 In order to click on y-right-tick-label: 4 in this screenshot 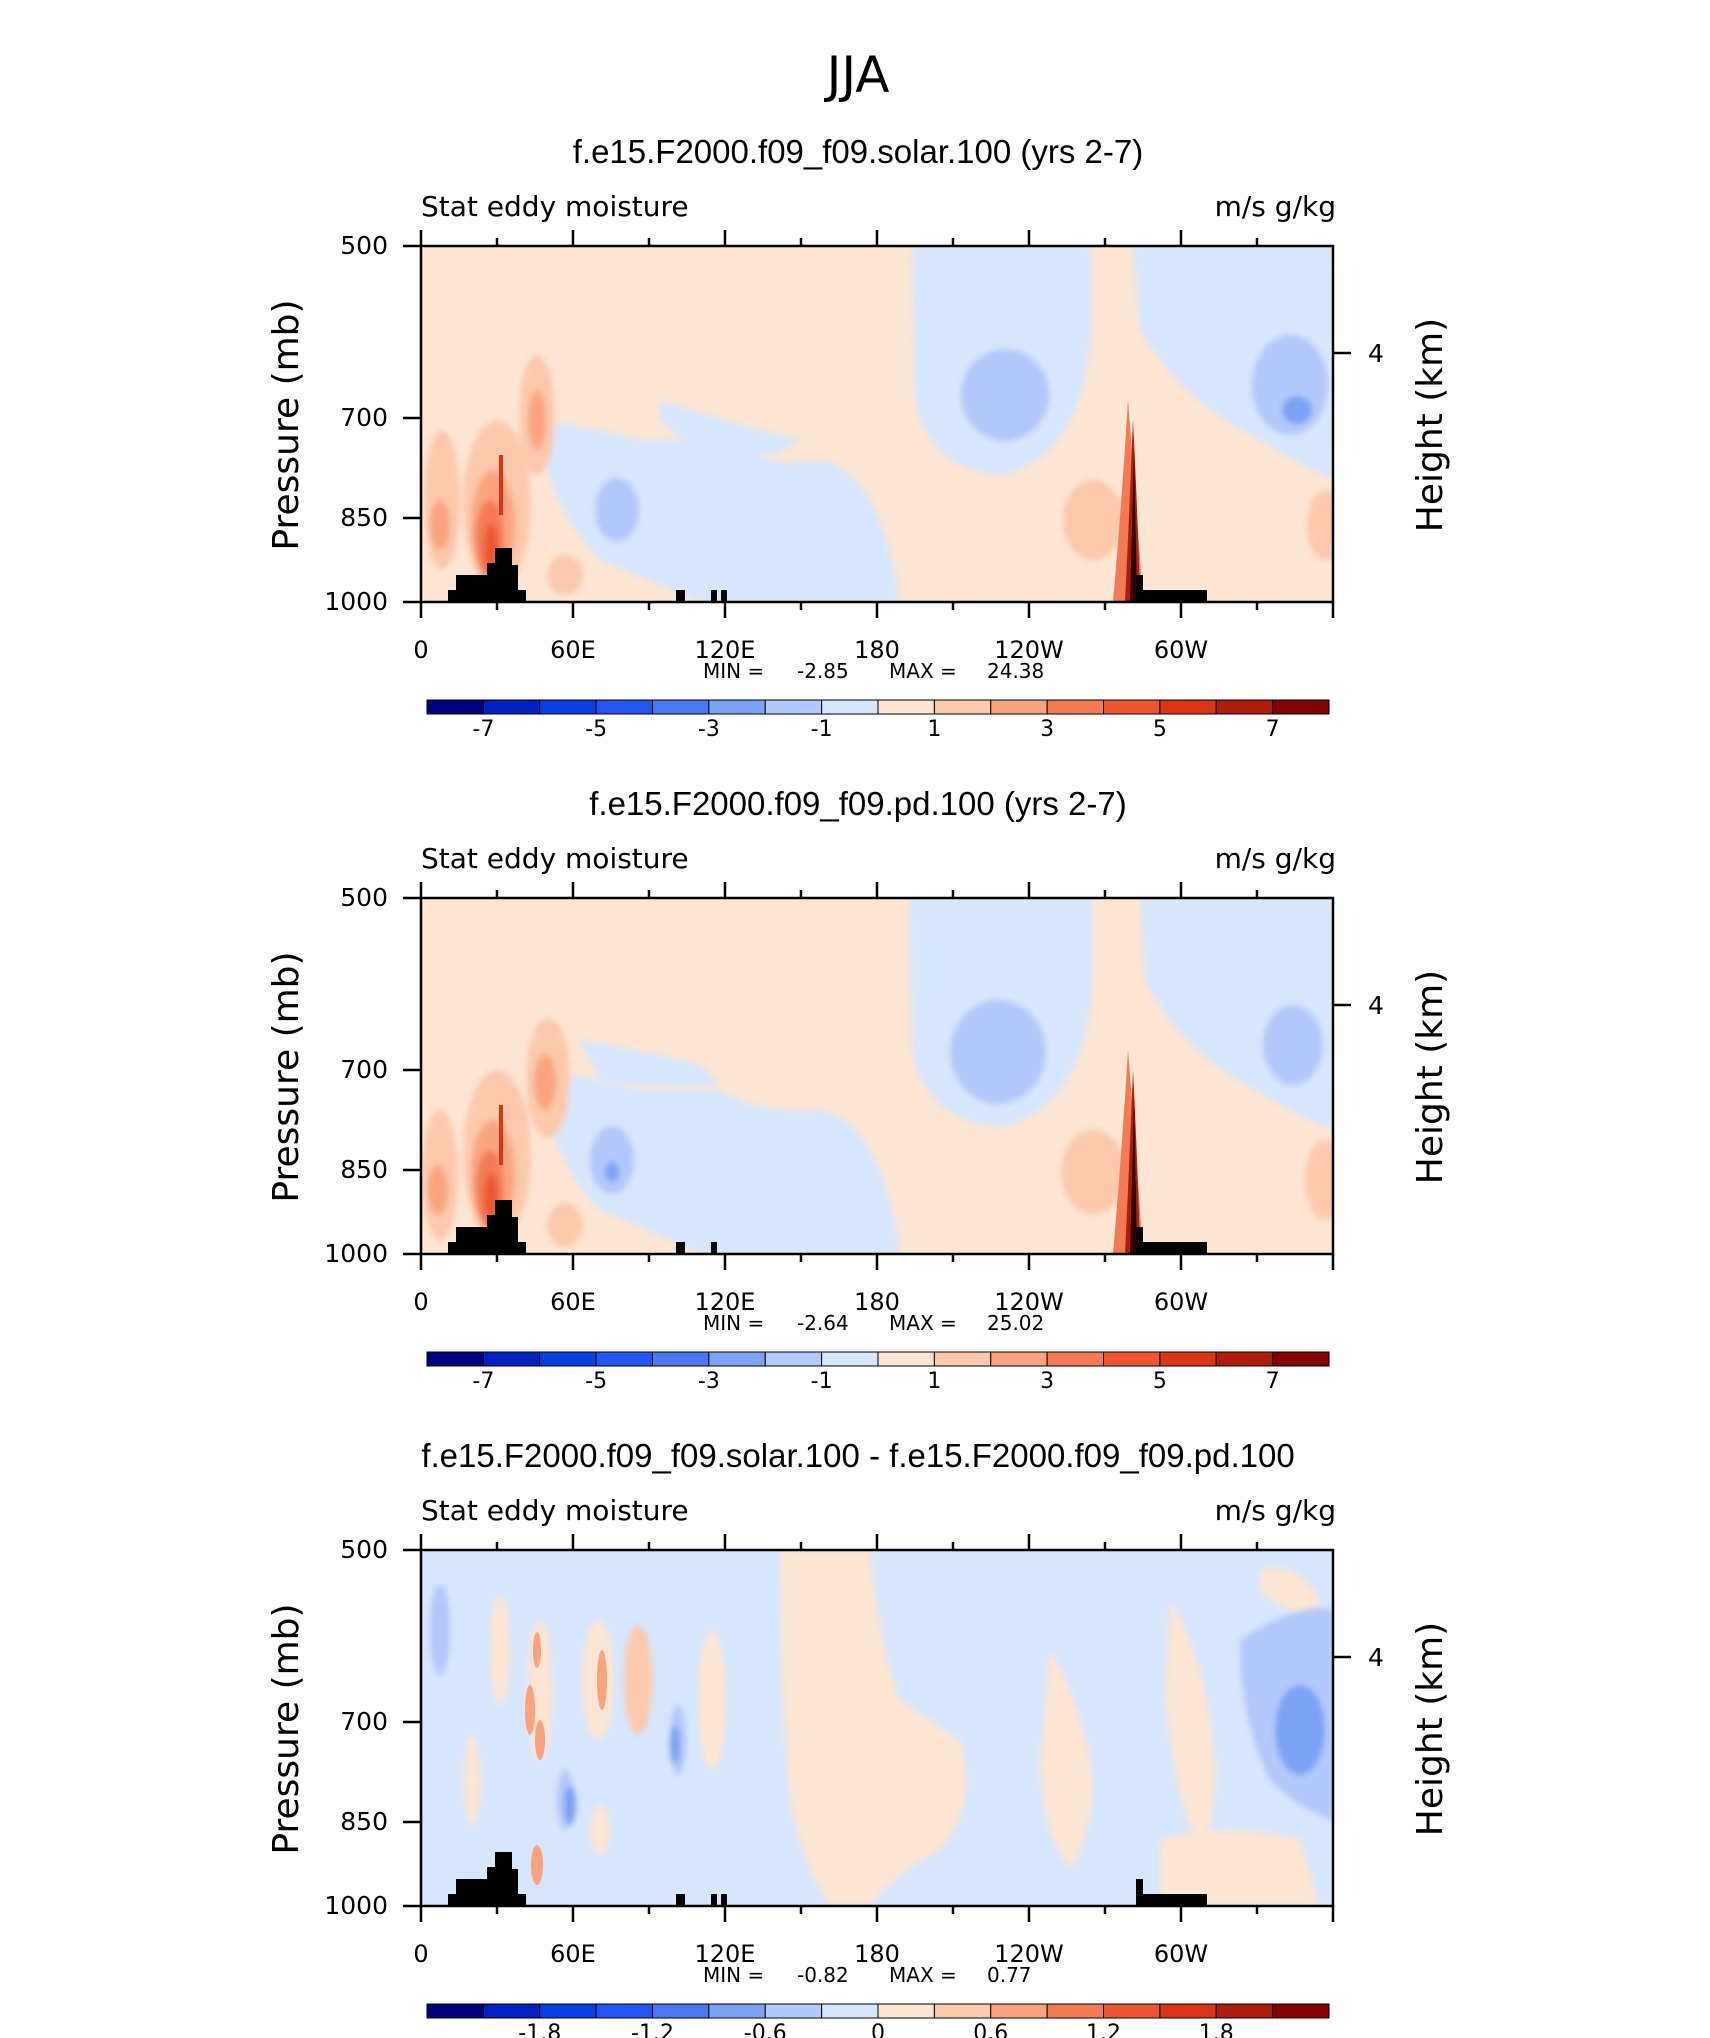, I will do `click(1376, 1005)`.